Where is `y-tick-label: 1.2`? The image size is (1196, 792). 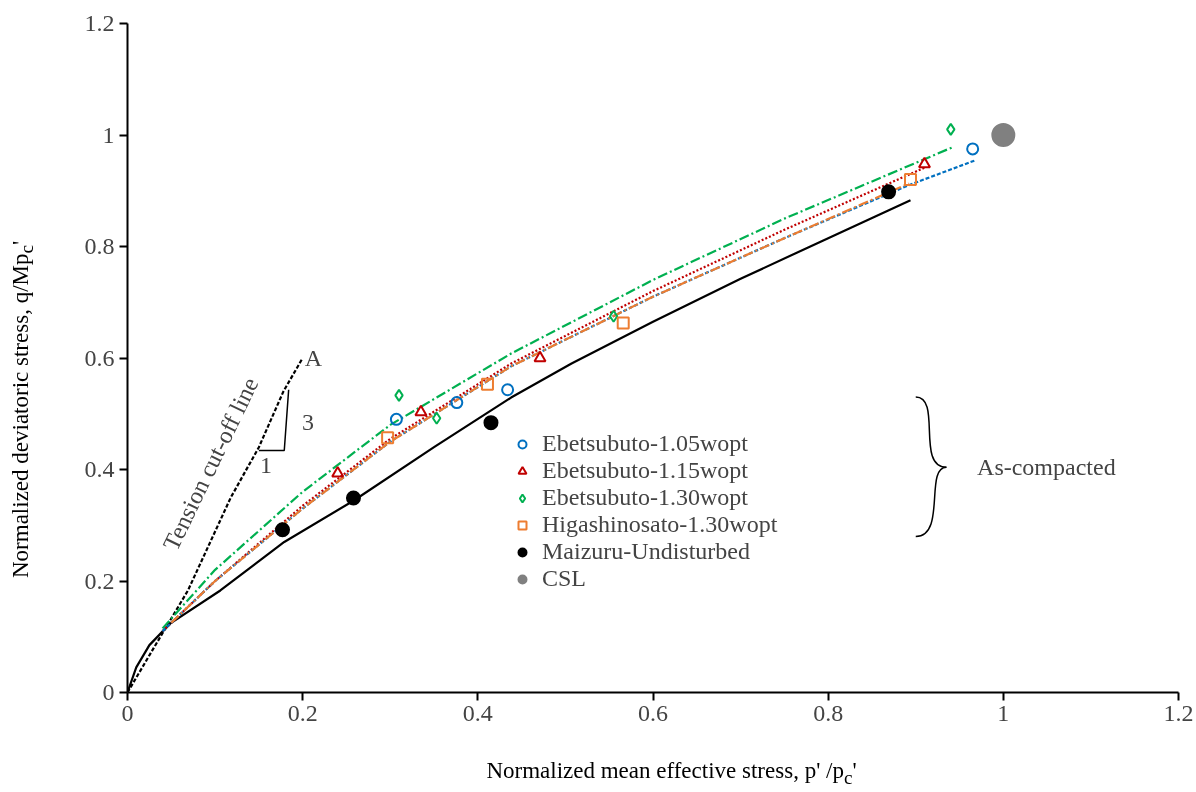 y-tick-label: 1.2 is located at coordinates (99, 23).